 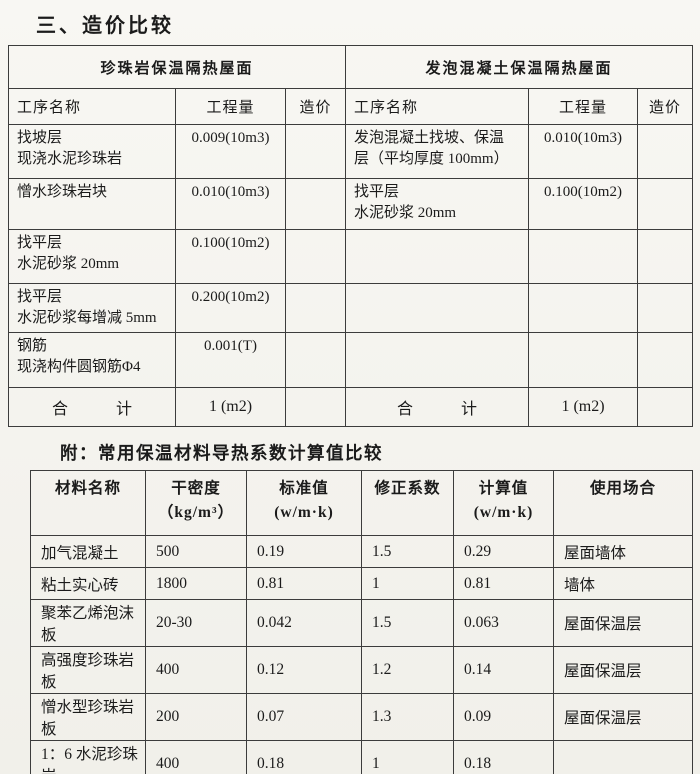 What do you see at coordinates (196, 583) in the screenshot?
I see `dry-density: 1800` at bounding box center [196, 583].